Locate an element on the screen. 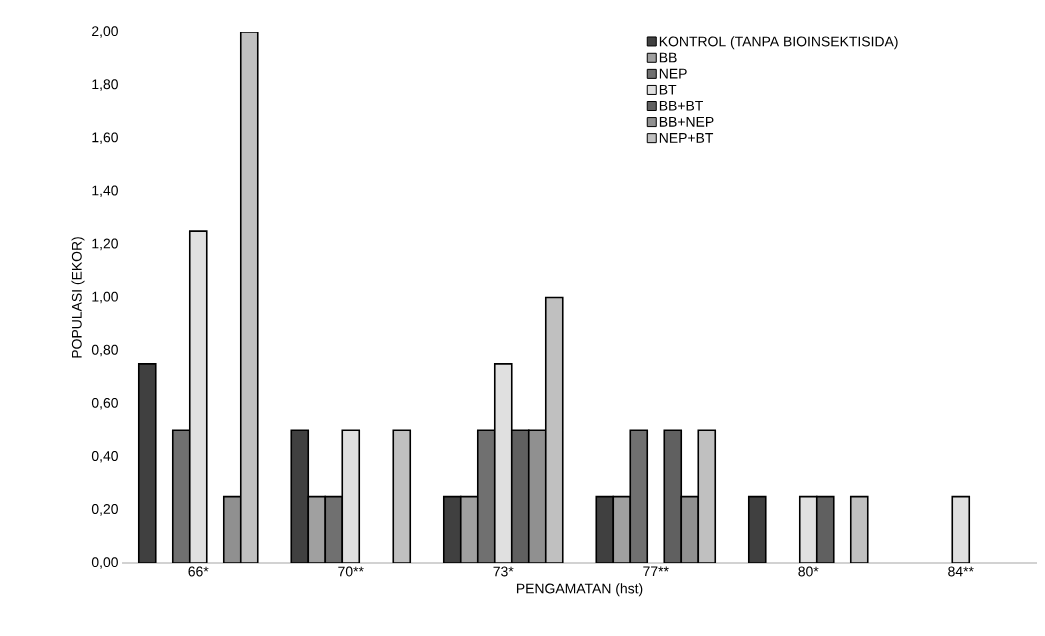 The height and width of the screenshot is (636, 1045). y-tick-label: 1,40 is located at coordinates (105, 191).